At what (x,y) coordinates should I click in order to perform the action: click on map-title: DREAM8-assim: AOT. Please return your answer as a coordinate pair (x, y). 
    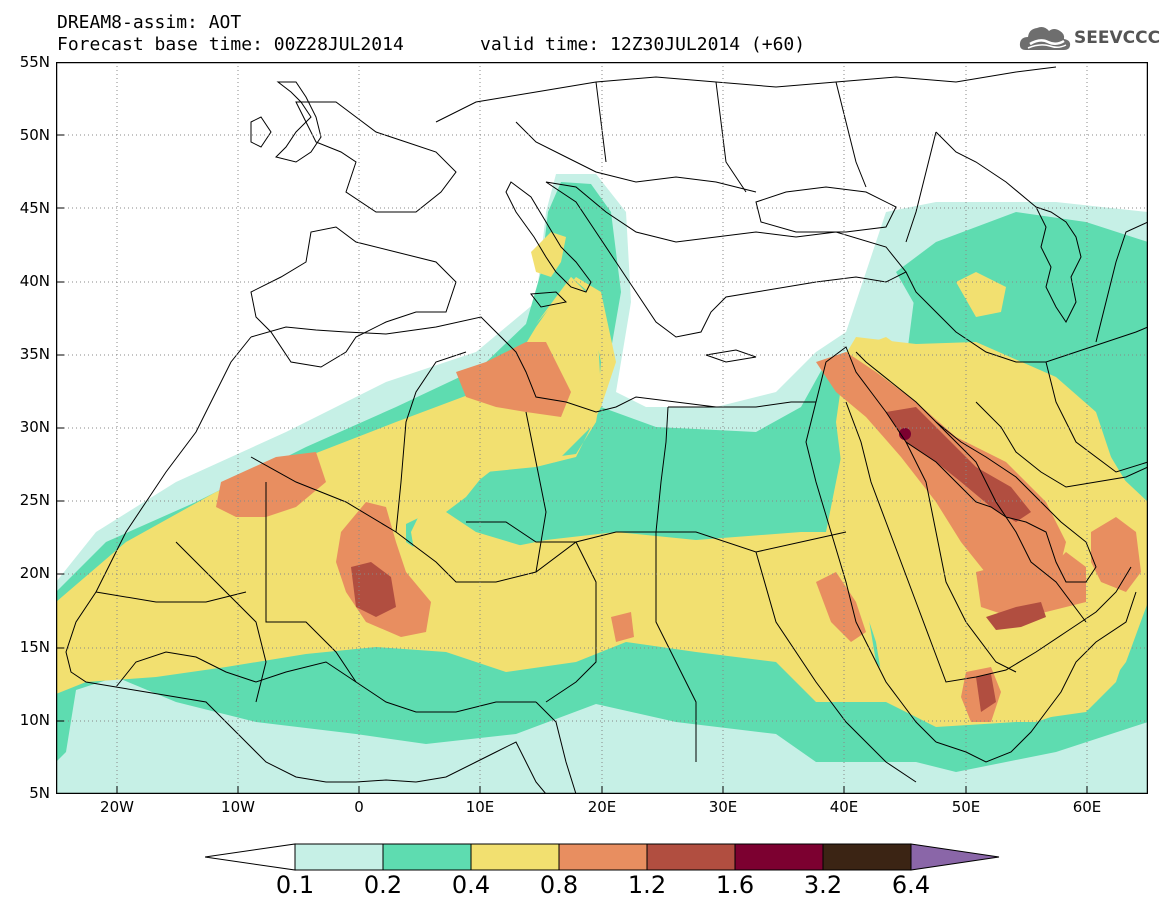
    Looking at the image, I should click on (149, 22).